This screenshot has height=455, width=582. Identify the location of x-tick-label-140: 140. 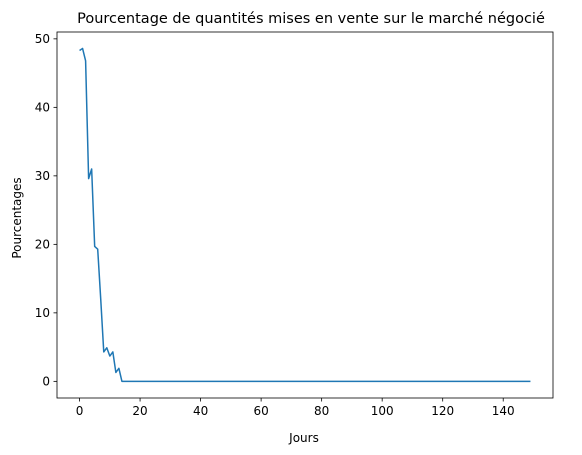
(503, 411).